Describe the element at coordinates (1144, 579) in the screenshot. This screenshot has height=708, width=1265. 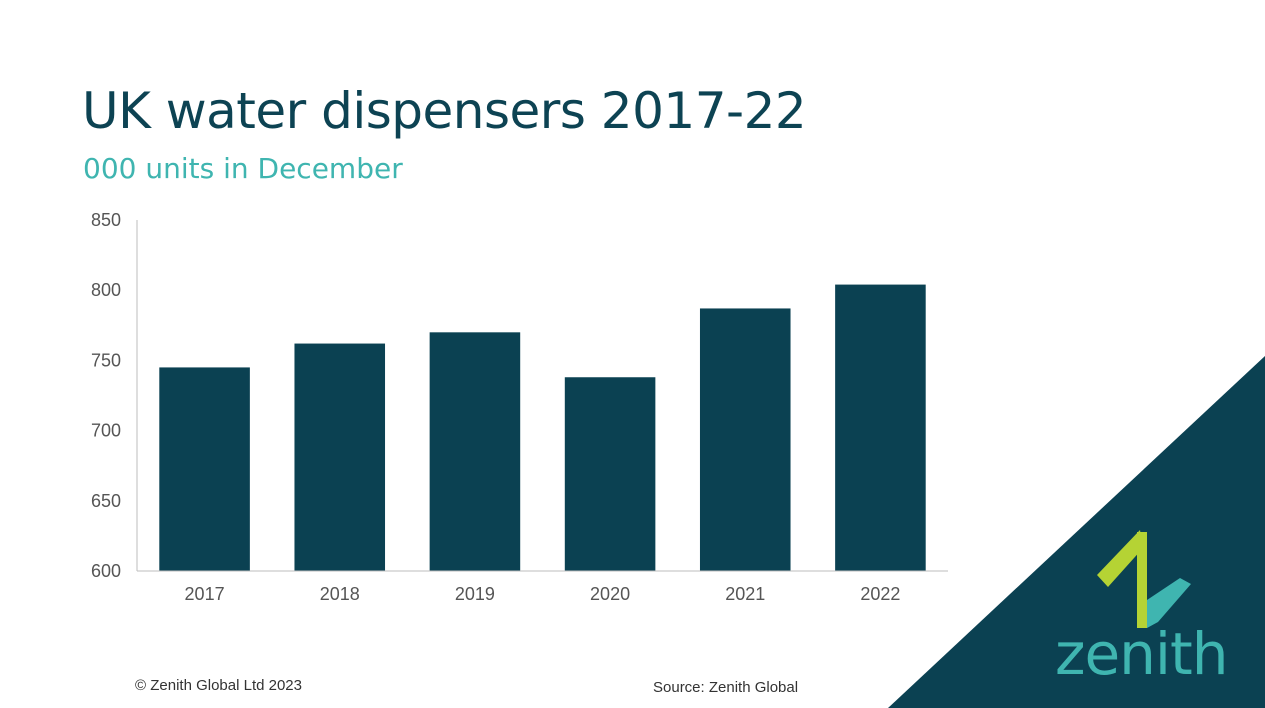
I see `zenith-logo-icon` at that location.